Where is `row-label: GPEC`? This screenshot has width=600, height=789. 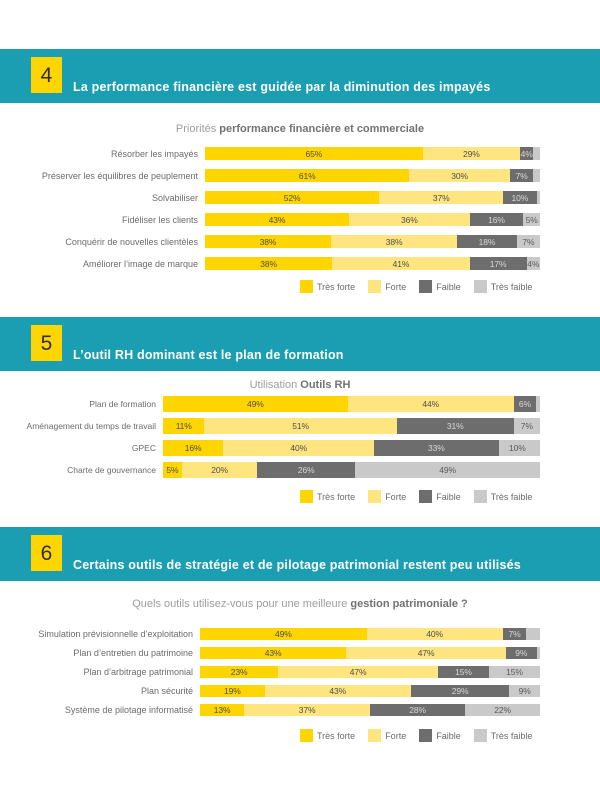
row-label: GPEC is located at coordinates (143, 448).